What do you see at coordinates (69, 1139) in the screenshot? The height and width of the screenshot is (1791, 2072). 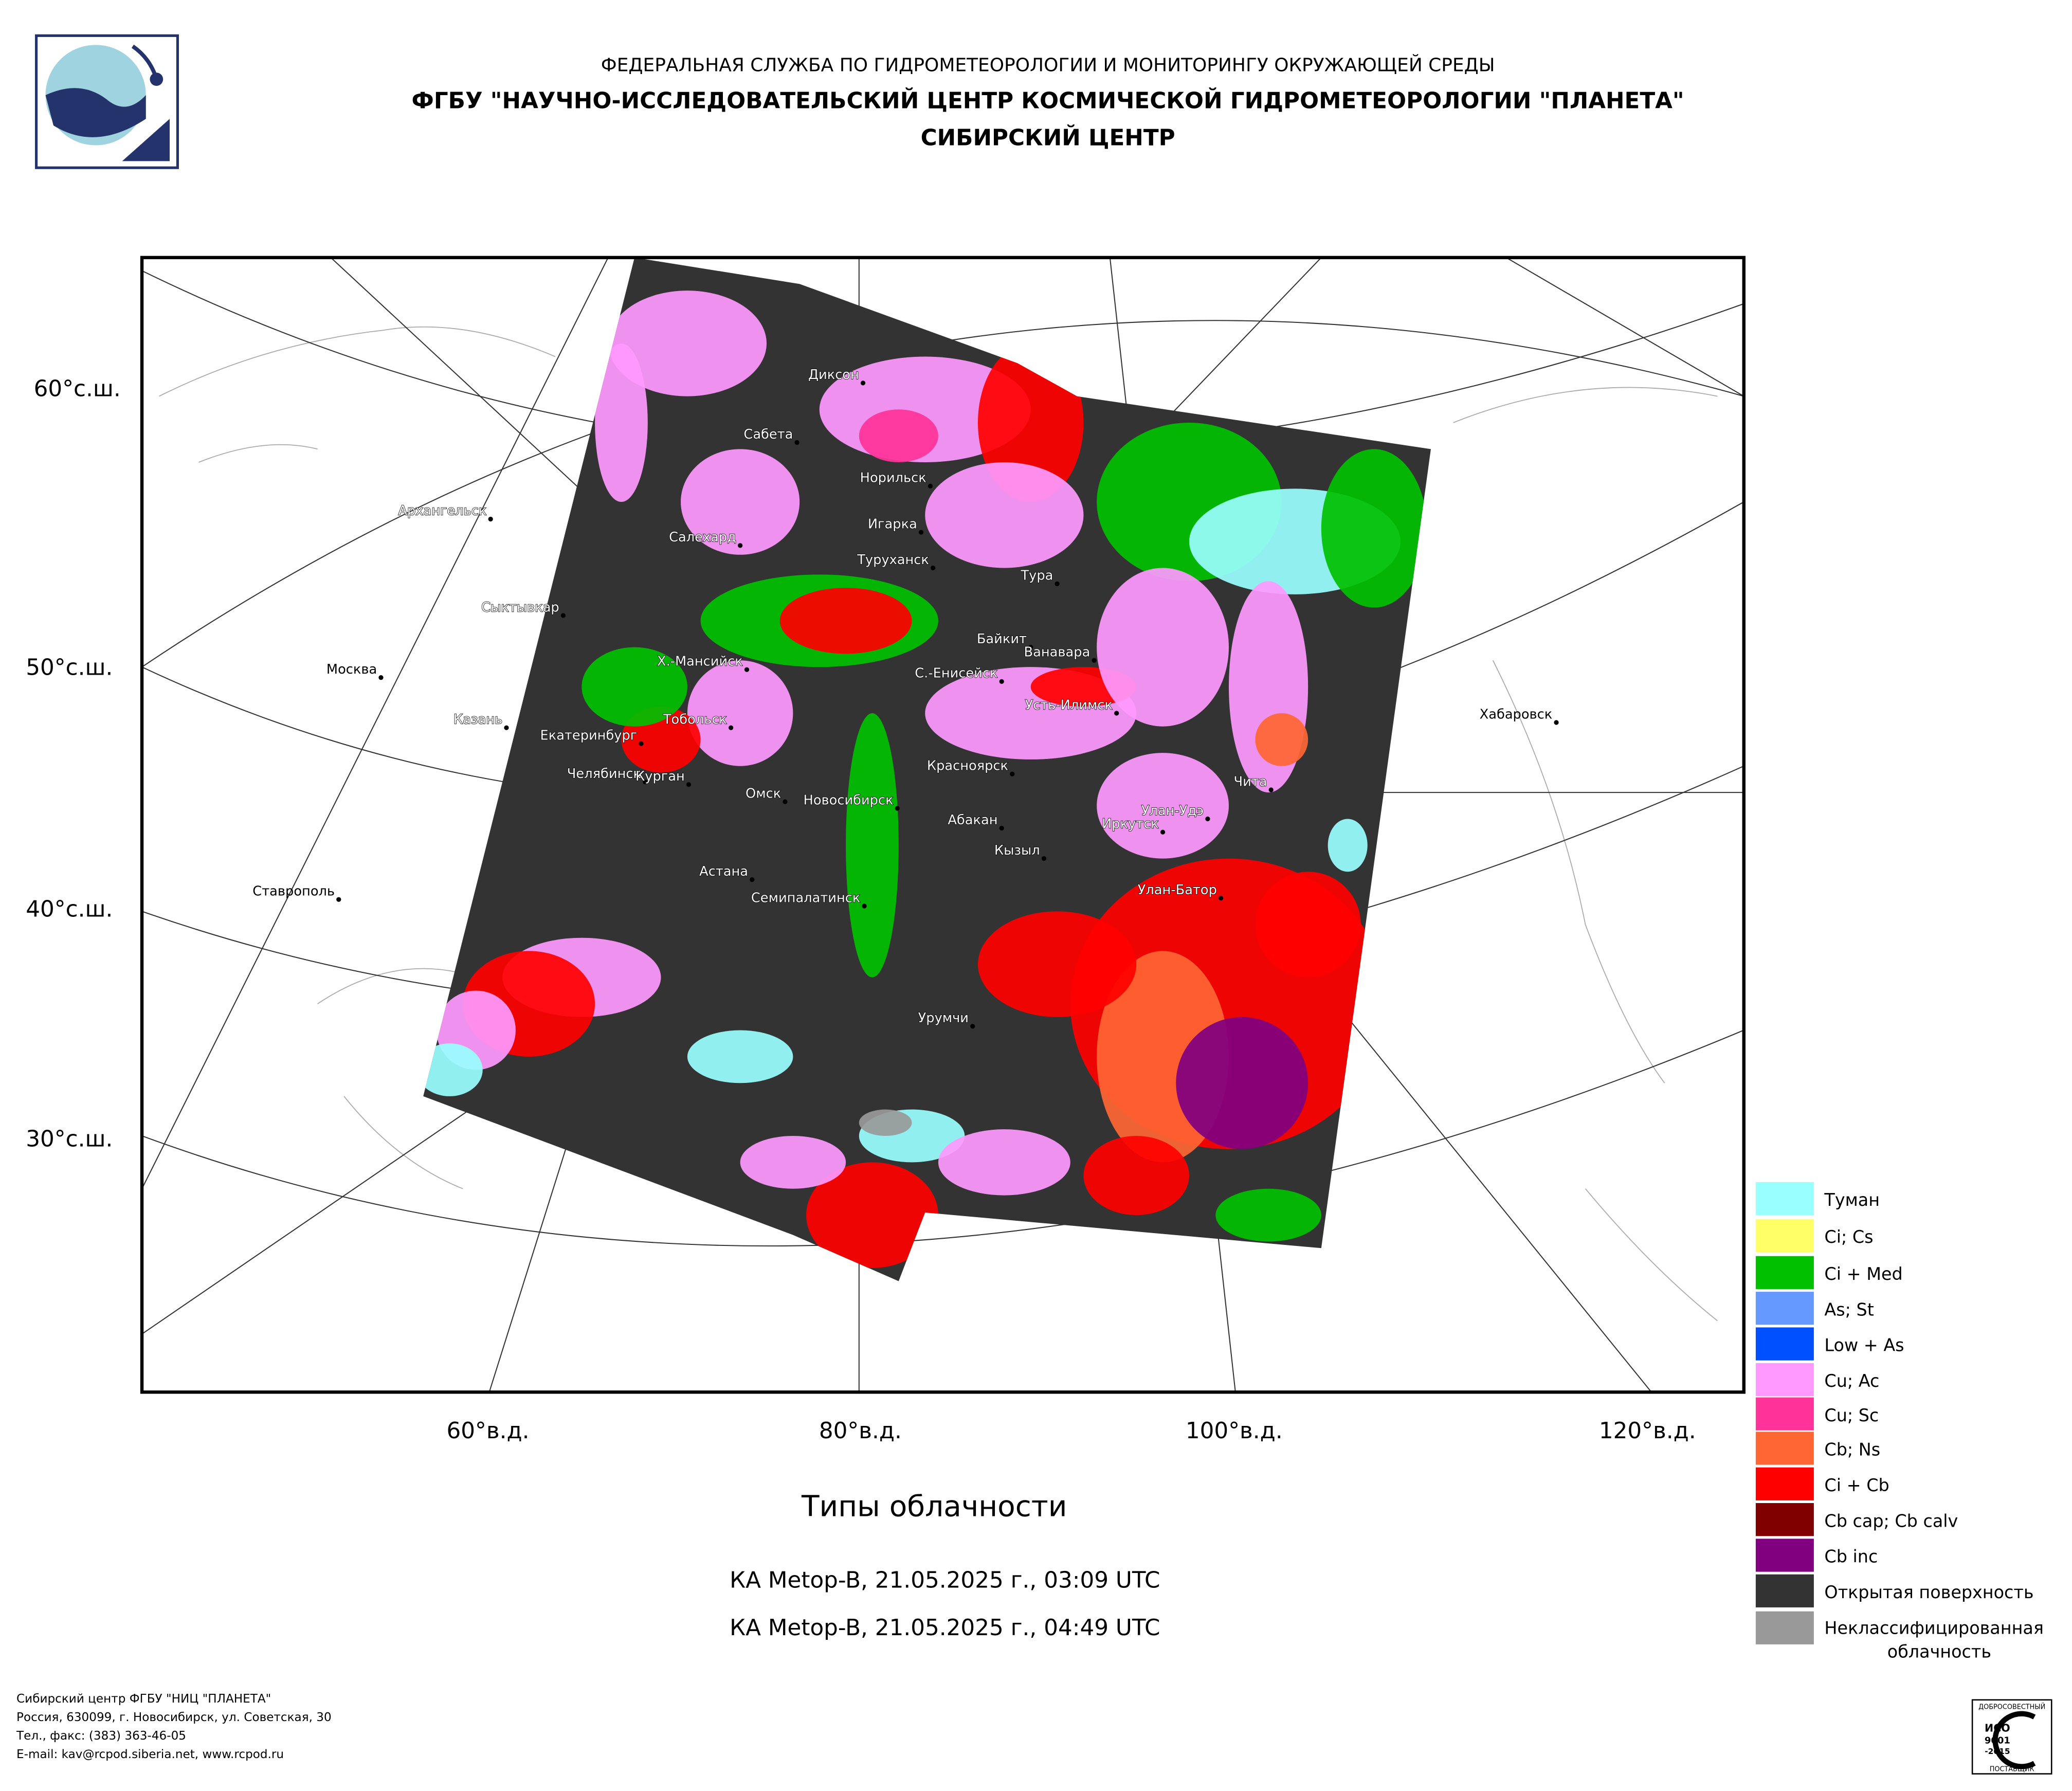 I see `lat-label: 30°с.ш.` at bounding box center [69, 1139].